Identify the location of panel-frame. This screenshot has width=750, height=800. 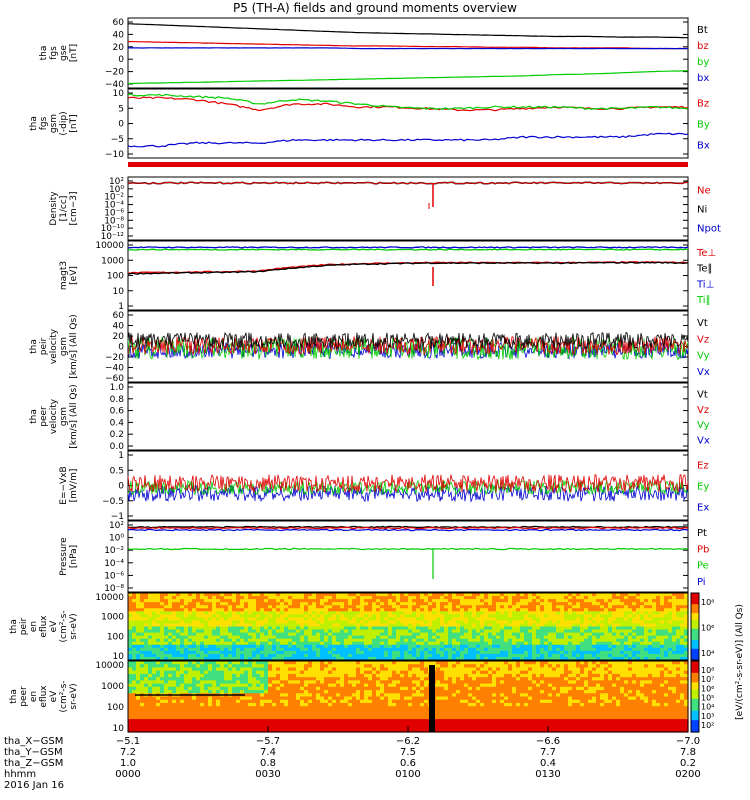
(408, 123).